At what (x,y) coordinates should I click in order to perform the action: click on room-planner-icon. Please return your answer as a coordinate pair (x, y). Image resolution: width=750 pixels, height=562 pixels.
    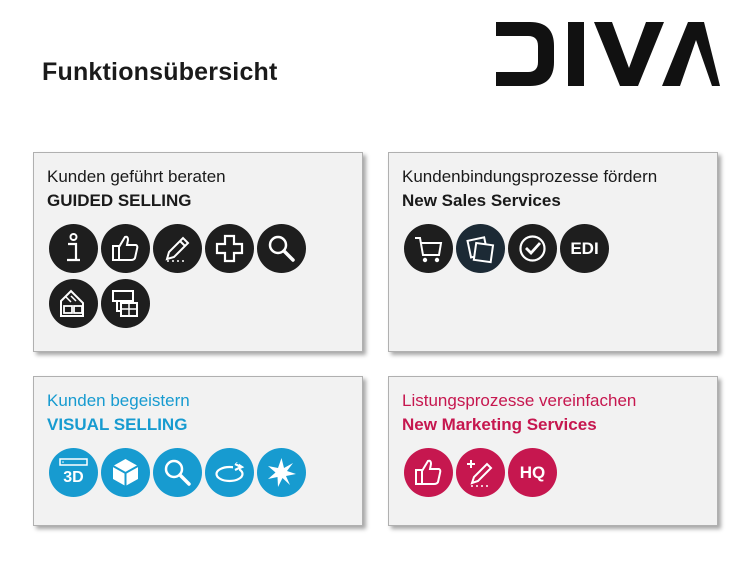
    Looking at the image, I should click on (73, 303).